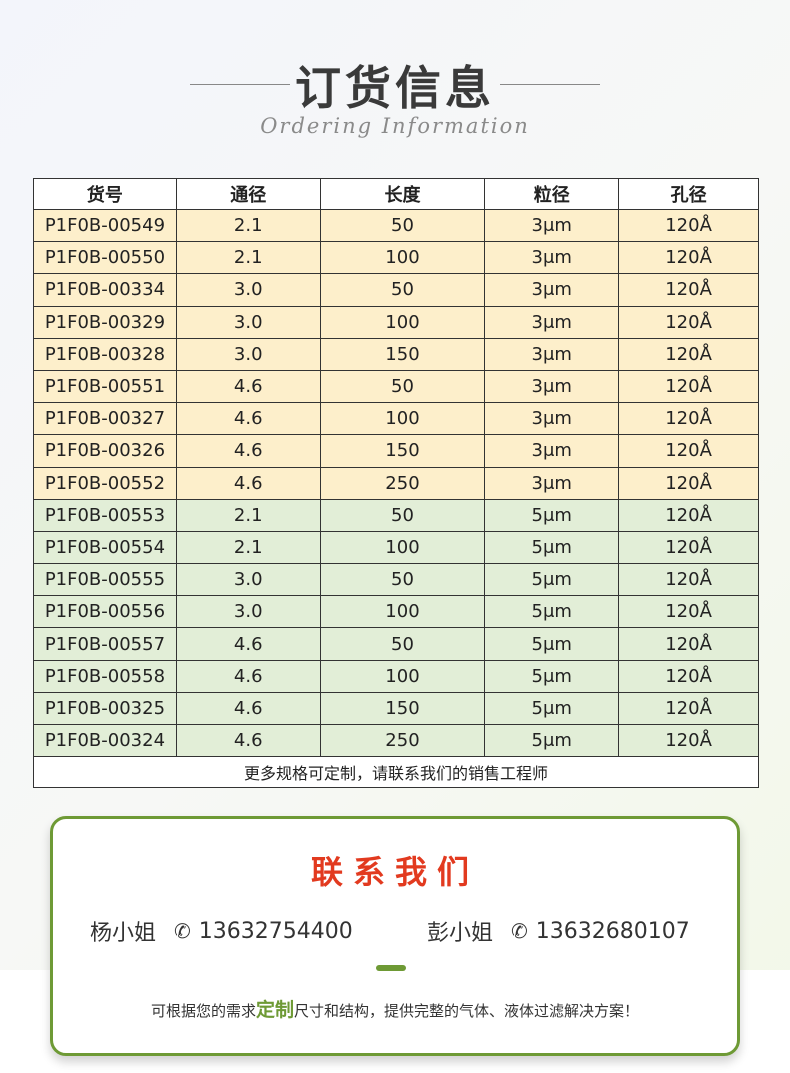  I want to click on contact-person: 彭小姐 ✆ 13632680107, so click(558, 931).